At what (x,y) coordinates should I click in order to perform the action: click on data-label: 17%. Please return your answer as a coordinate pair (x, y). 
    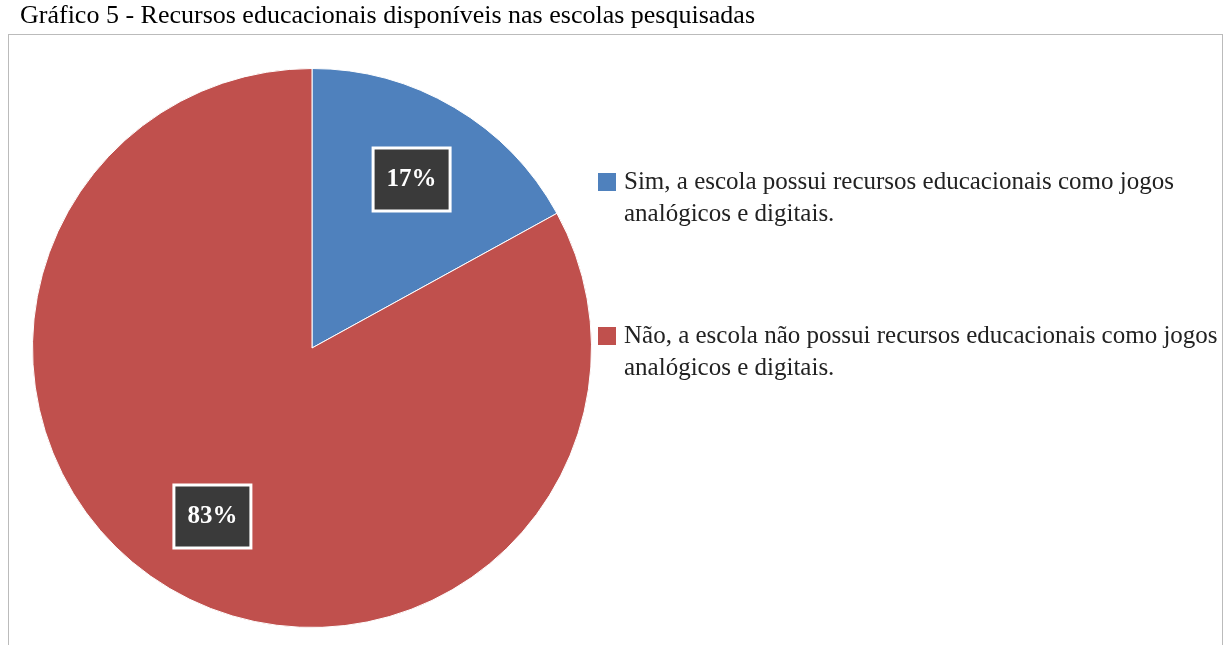
    Looking at the image, I should click on (411, 178).